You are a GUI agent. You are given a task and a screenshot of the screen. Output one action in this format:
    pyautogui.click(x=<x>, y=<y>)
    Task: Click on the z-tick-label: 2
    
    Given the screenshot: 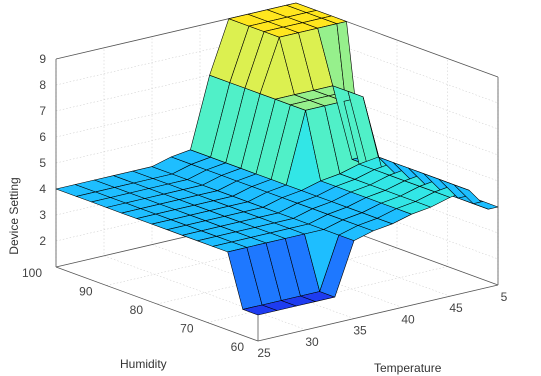 What is the action you would take?
    pyautogui.click(x=42, y=241)
    